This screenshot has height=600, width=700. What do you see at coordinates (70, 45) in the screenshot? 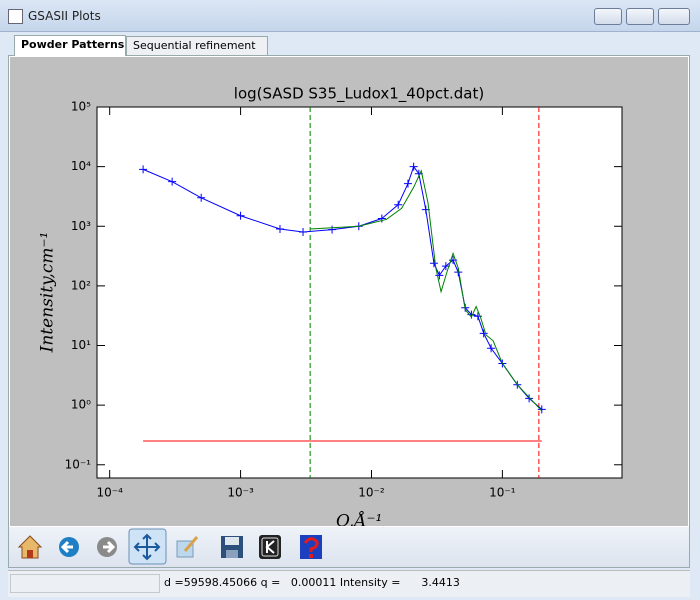
I see `tab: Powder Patterns` at bounding box center [70, 45].